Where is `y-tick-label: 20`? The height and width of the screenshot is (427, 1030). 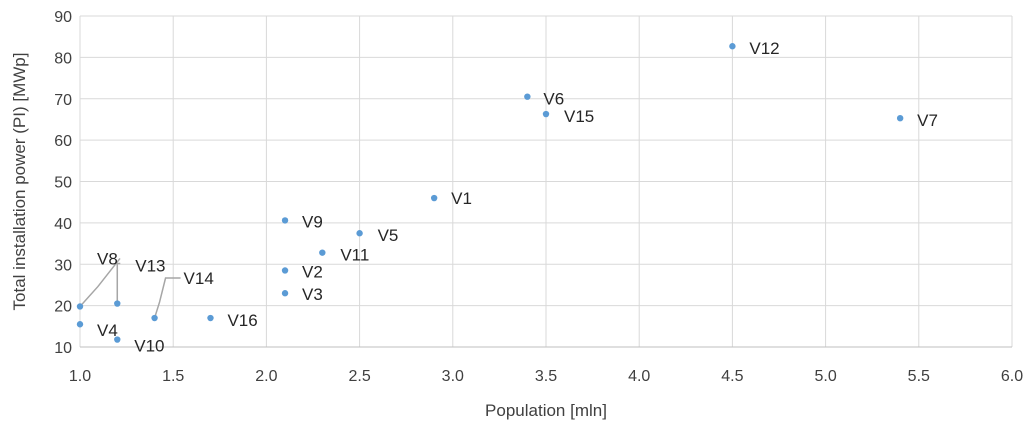
y-tick-label: 20 is located at coordinates (63, 307).